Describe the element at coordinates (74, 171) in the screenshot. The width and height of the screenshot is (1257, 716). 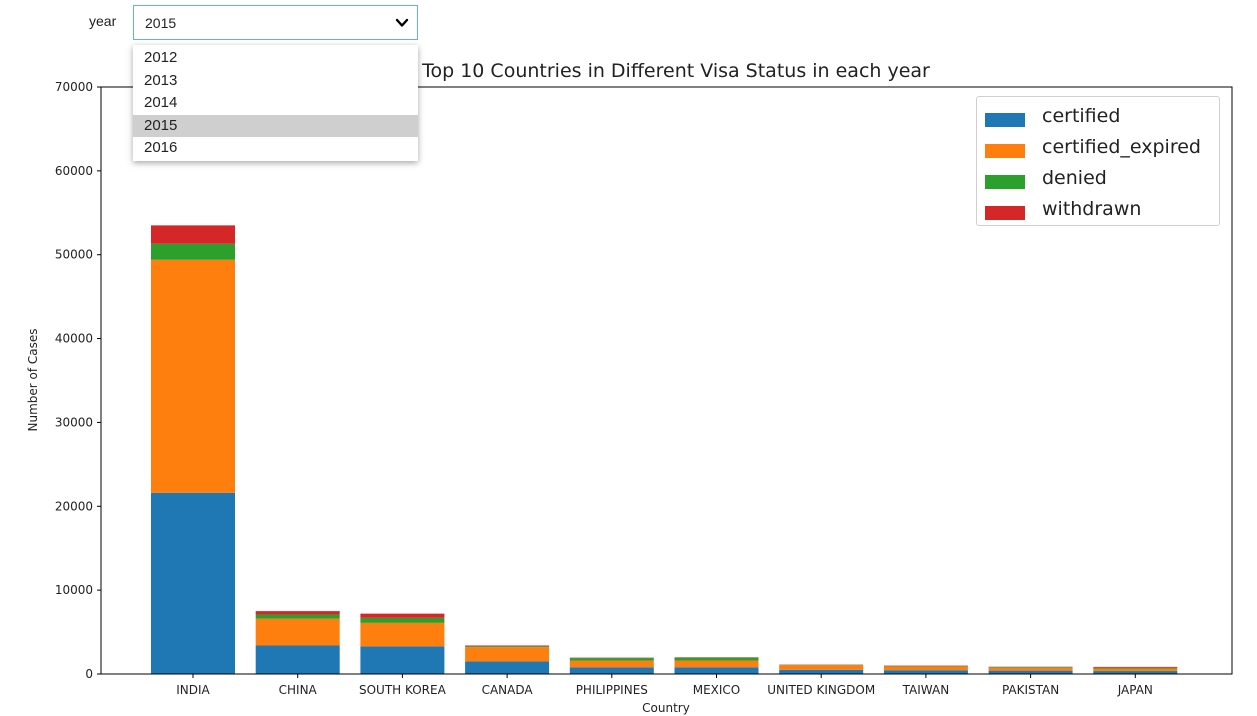
I see `y-tick-label: 60000` at that location.